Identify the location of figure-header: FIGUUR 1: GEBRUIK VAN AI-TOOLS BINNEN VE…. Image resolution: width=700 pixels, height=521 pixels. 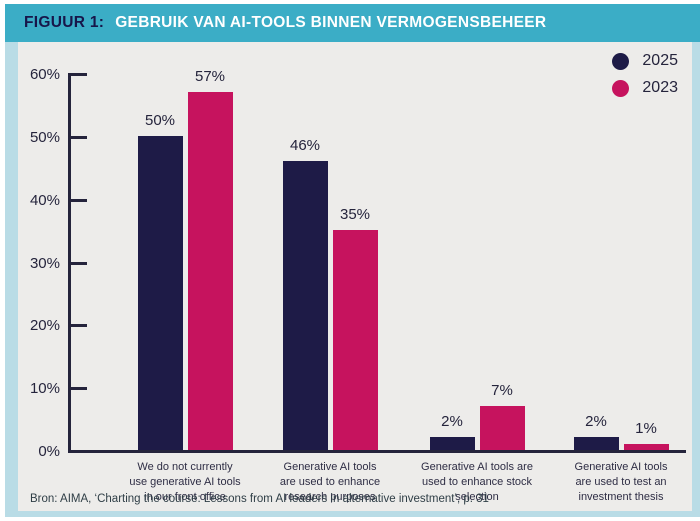
(352, 23).